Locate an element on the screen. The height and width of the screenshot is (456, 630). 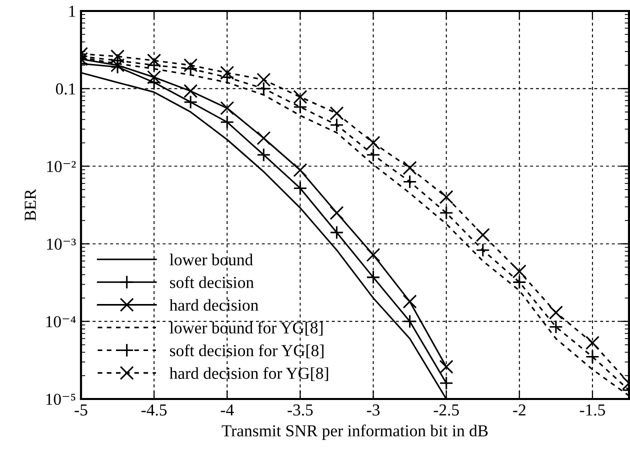
y-tick-label: 0.1 is located at coordinates (66, 89).